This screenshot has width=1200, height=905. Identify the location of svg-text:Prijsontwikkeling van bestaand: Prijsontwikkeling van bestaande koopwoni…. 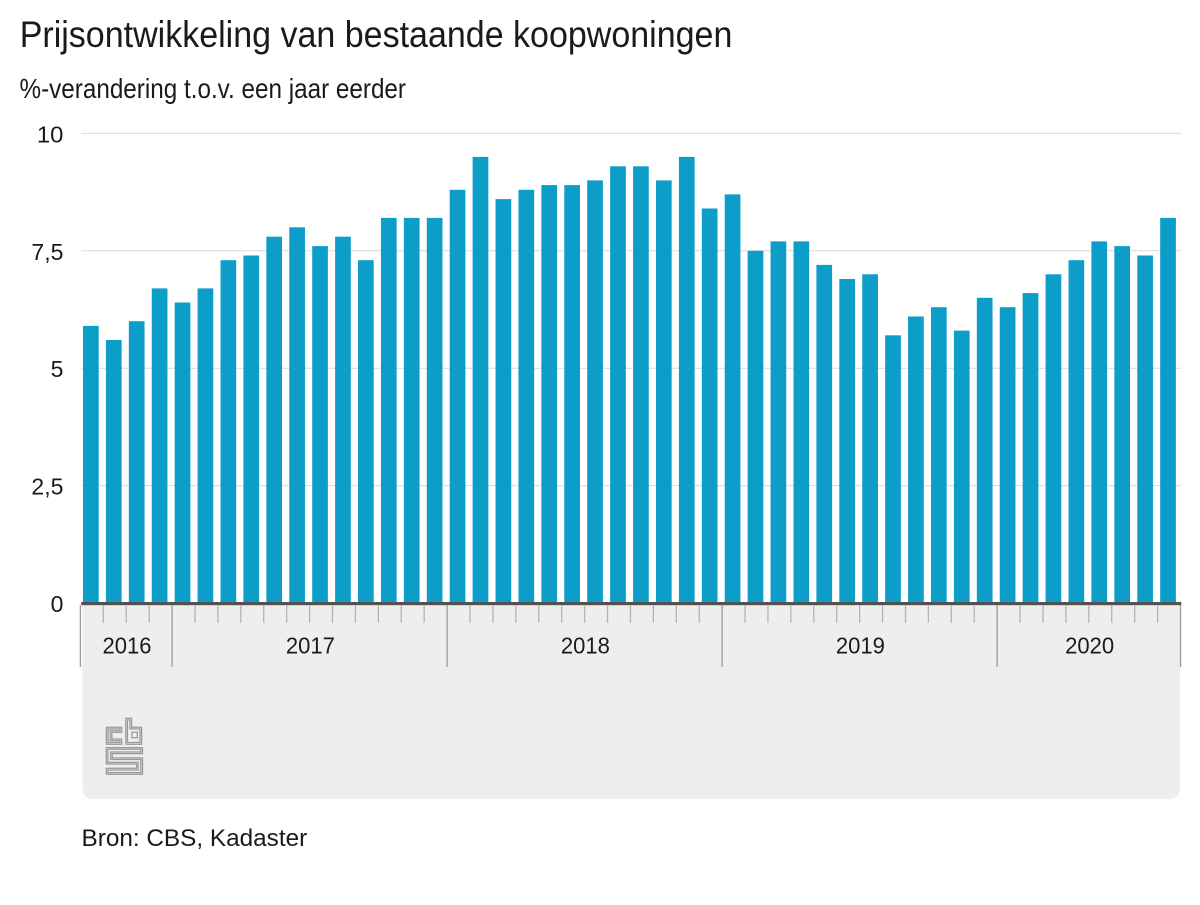
(376, 34).